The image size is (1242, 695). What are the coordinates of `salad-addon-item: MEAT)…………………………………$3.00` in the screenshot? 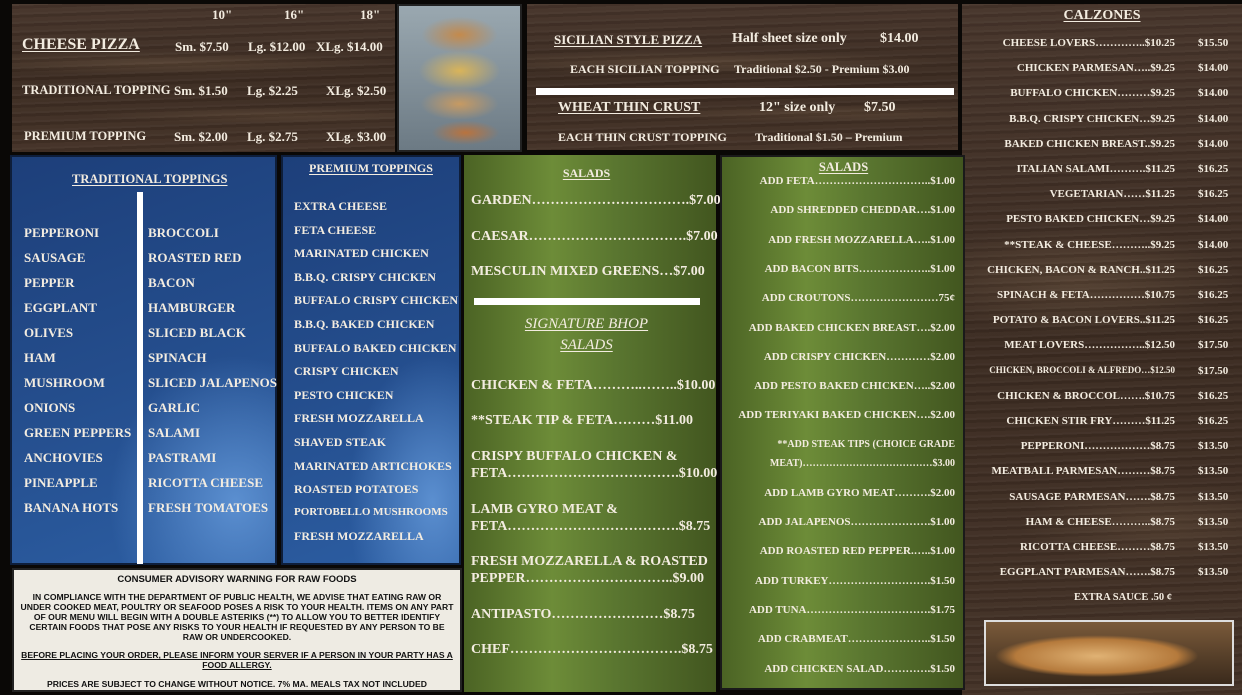 It's located at (862, 463).